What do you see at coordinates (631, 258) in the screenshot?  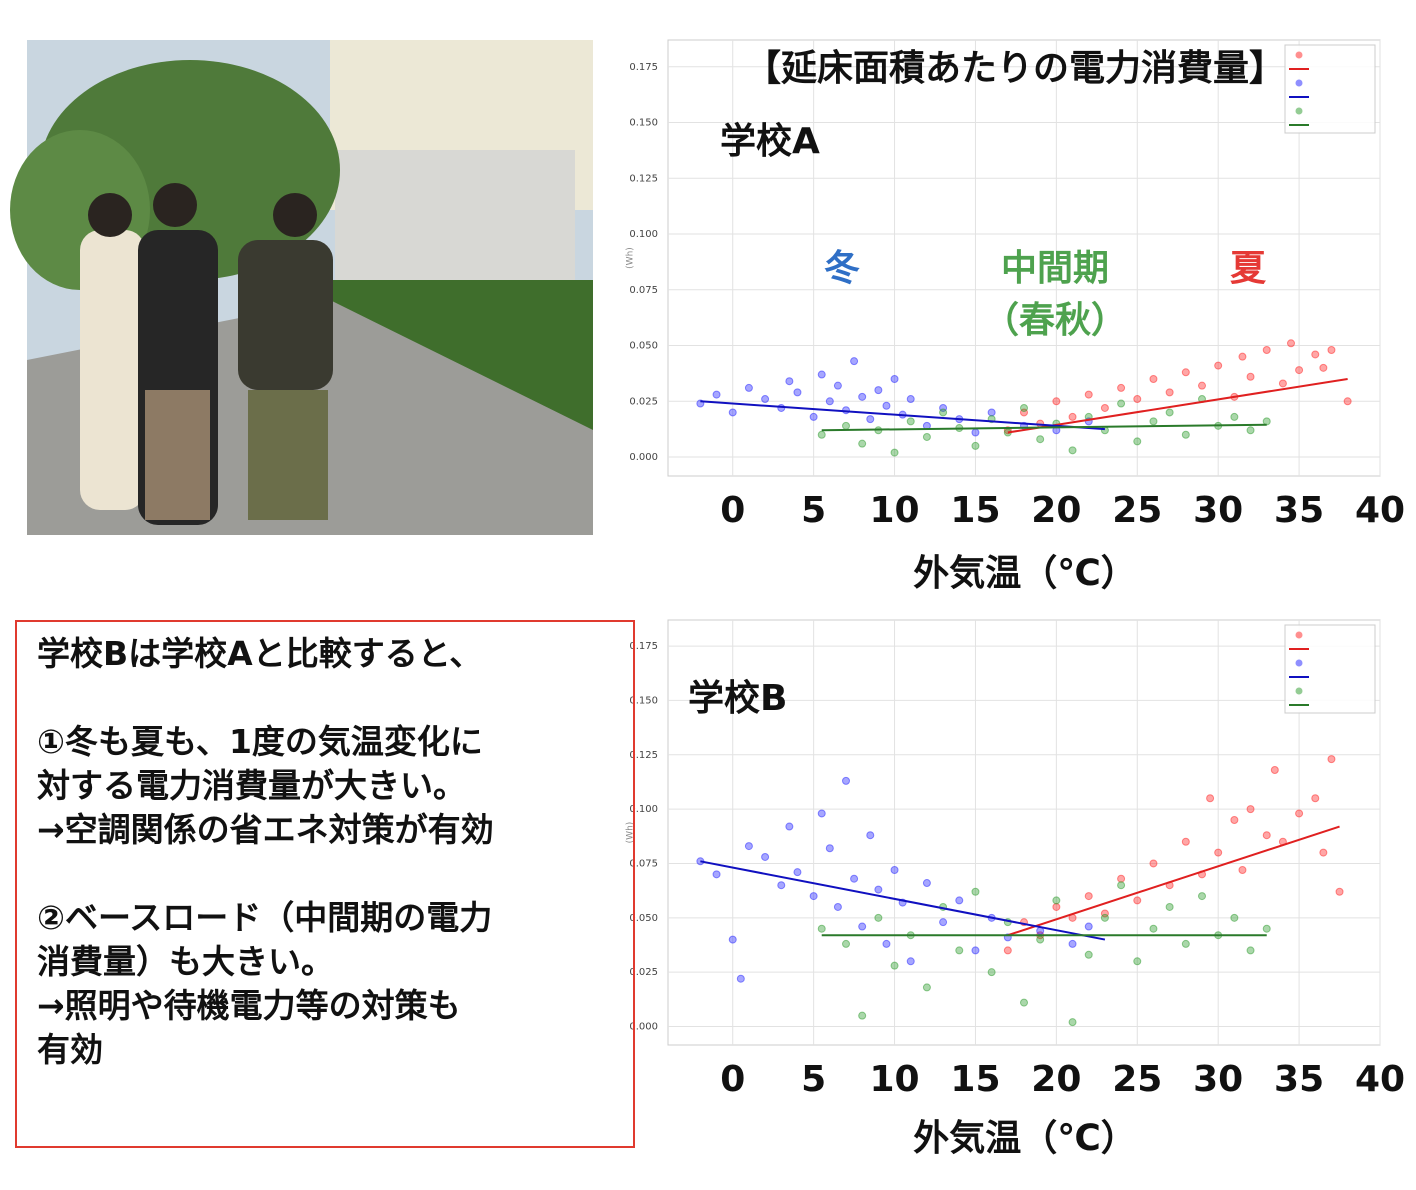 I see `y-axis-label: (Wh)` at bounding box center [631, 258].